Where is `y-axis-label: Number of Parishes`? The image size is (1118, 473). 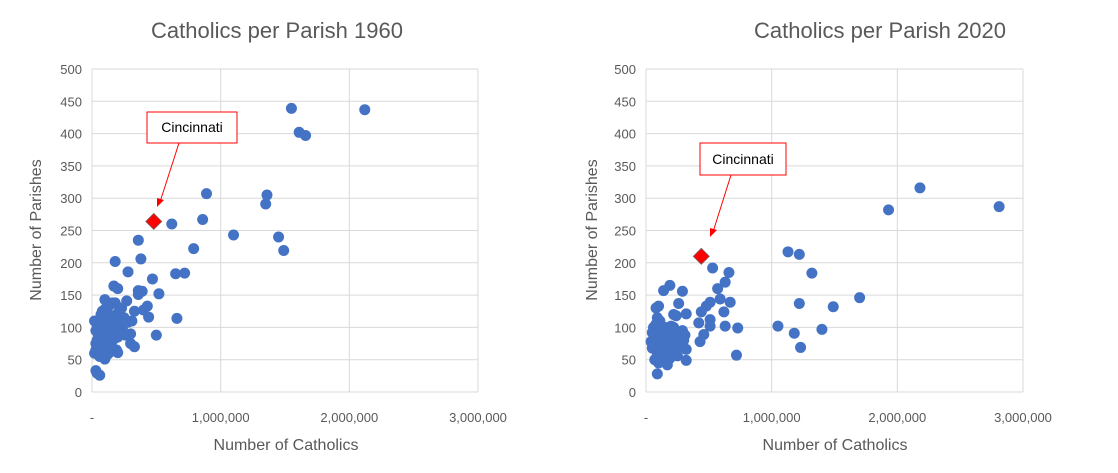 y-axis-label: Number of Parishes is located at coordinates (36, 229).